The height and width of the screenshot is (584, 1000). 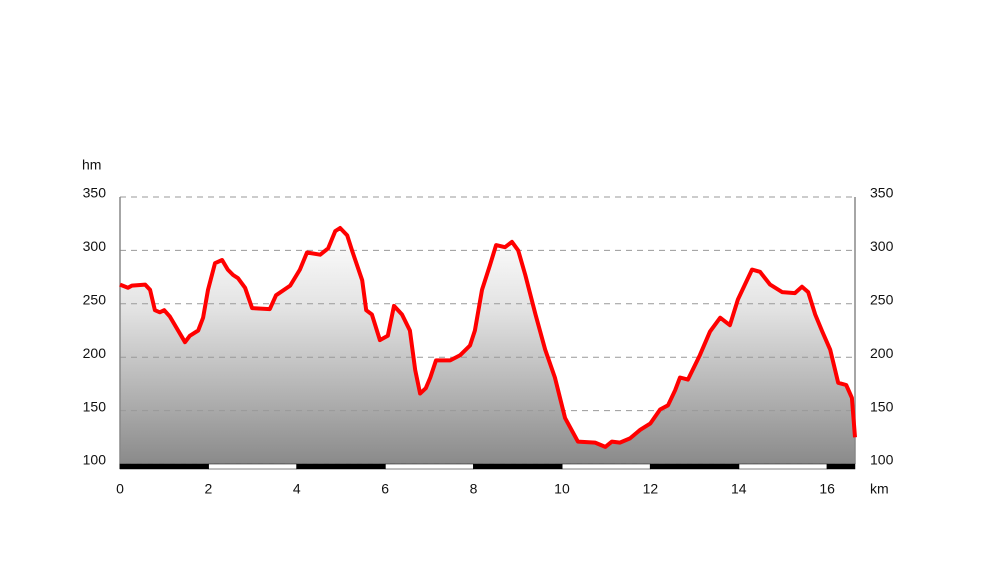 What do you see at coordinates (882, 300) in the screenshot?
I see `y2-tick-label: 250` at bounding box center [882, 300].